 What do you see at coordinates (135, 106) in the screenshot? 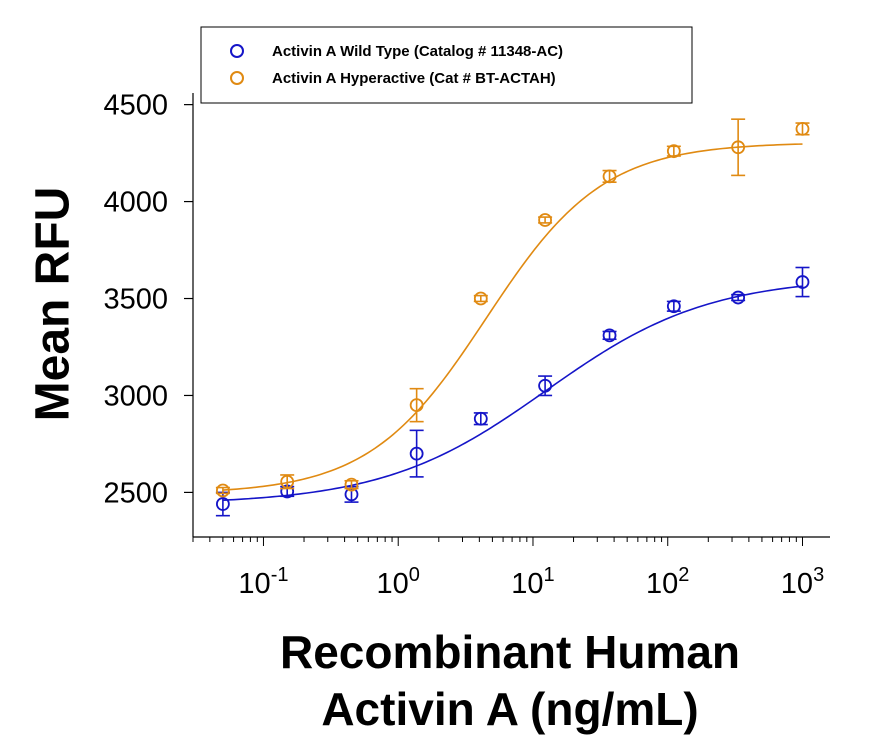
I see `y-tick-label: 4500` at bounding box center [135, 106].